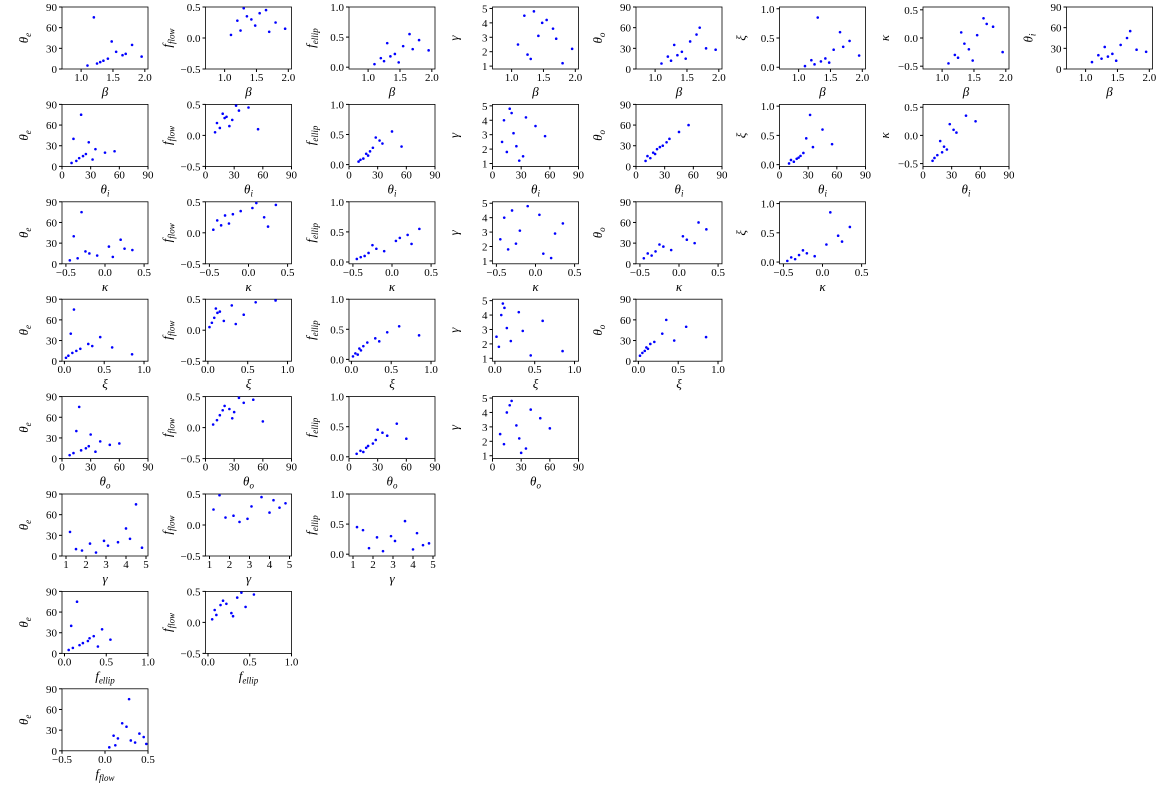 The height and width of the screenshot is (802, 1163). What do you see at coordinates (337, 105) in the screenshot?
I see `y-tick-label: 1.0` at bounding box center [337, 105].